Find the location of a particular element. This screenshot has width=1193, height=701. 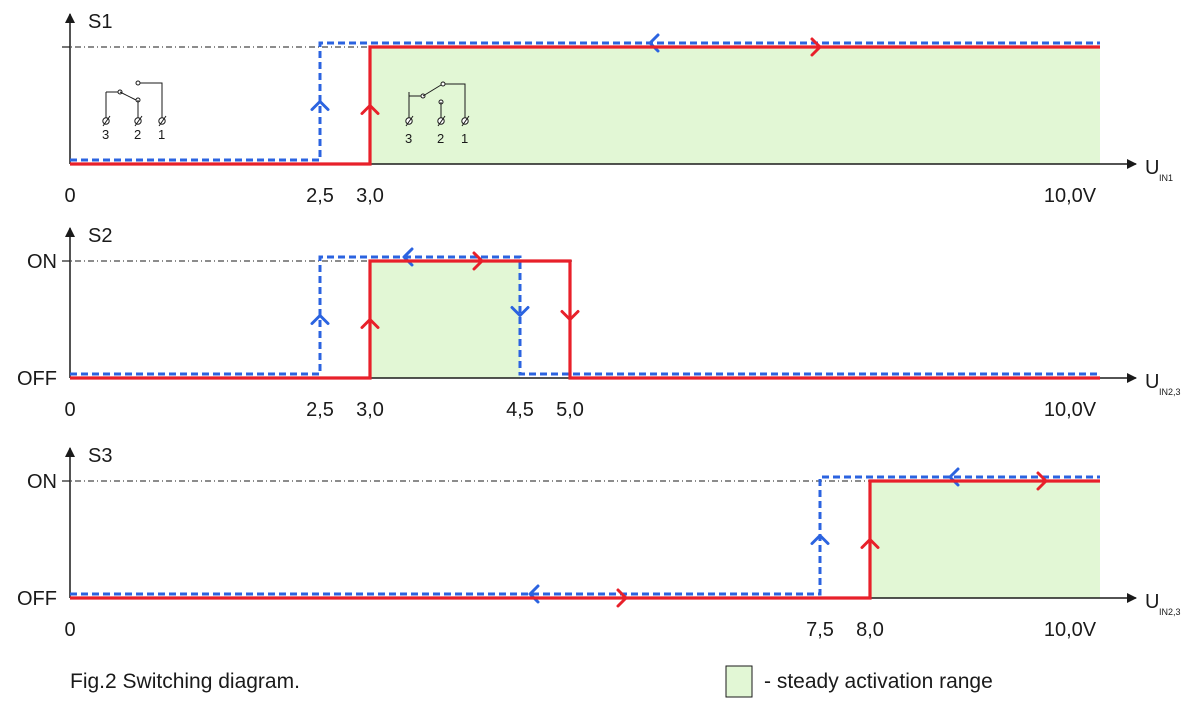

x-tick-label: 4,5 is located at coordinates (520, 410).